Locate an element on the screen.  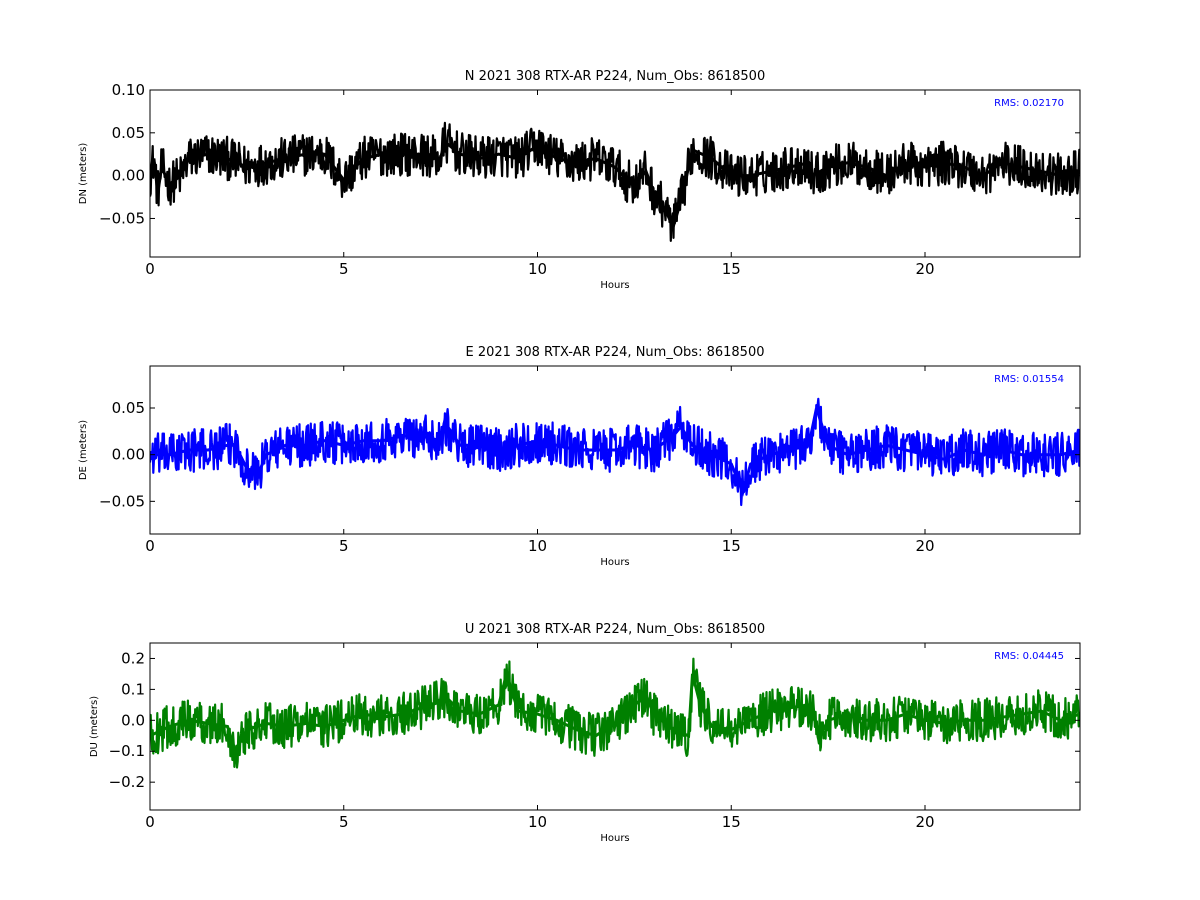
u-xtick-label: 5 is located at coordinates (344, 822).